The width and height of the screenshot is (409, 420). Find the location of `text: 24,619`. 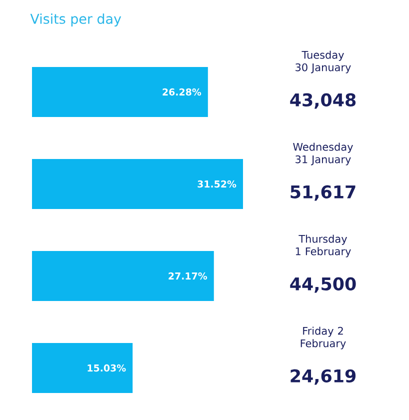

text: 24,619 is located at coordinates (323, 377).